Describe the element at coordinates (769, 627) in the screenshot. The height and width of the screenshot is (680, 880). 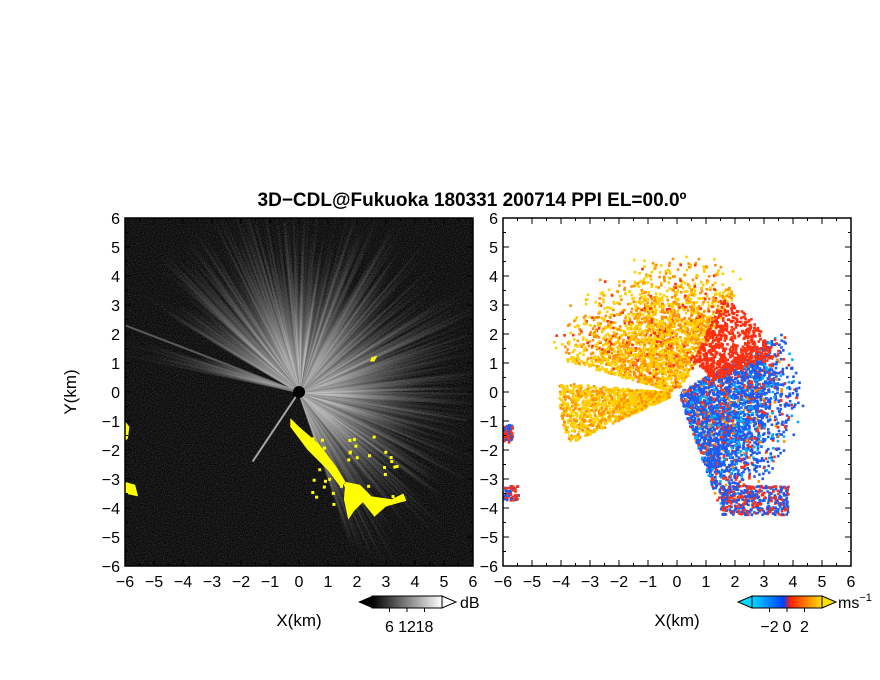
I see `colorbar-tick-label: −2` at that location.